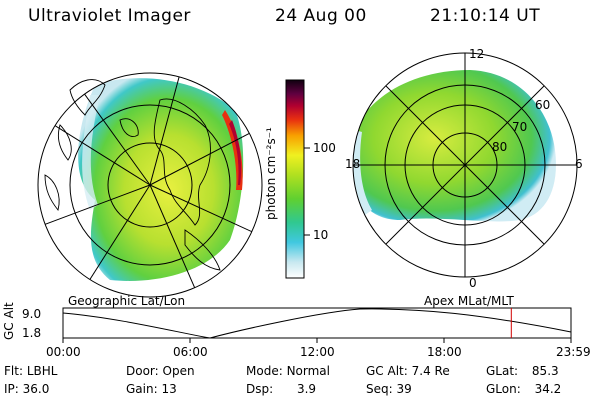  What do you see at coordinates (32, 314) in the screenshot?
I see `altitude-ytick-high: 9.0` at bounding box center [32, 314].